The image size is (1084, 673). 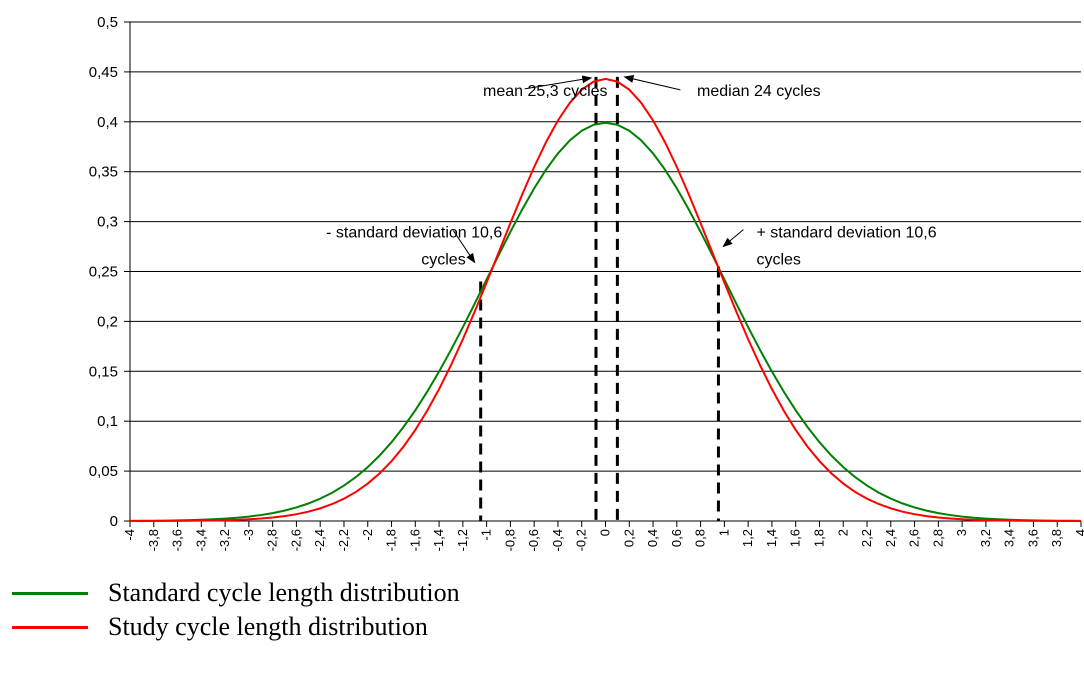 What do you see at coordinates (114, 521) in the screenshot?
I see `y-tick-label: 0` at bounding box center [114, 521].